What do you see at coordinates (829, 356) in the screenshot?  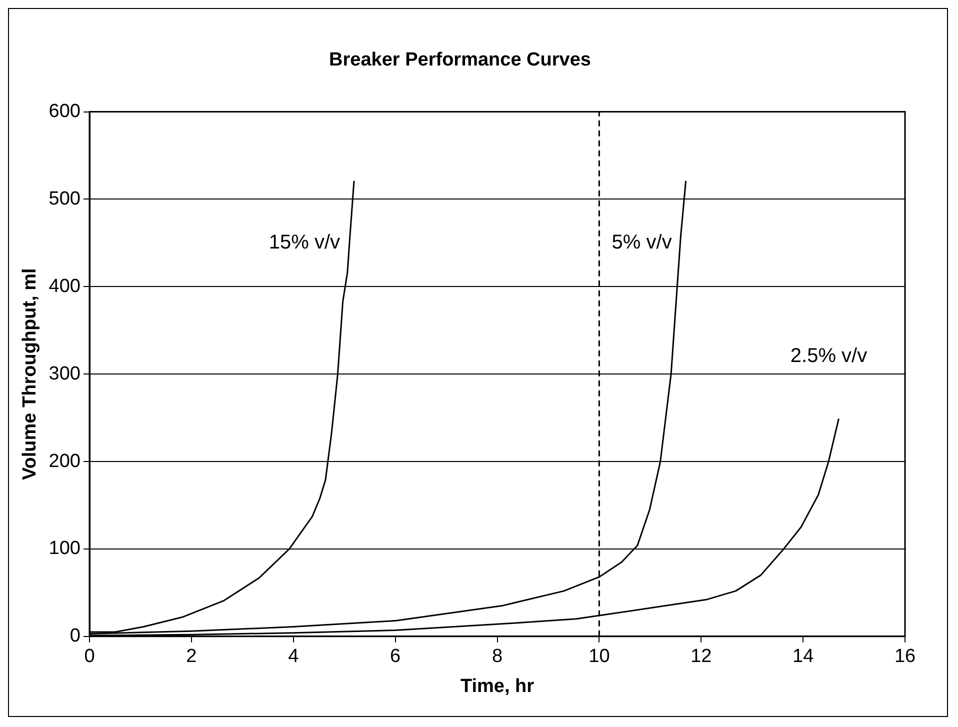 I see `text: 2.5% v/v` at bounding box center [829, 356].